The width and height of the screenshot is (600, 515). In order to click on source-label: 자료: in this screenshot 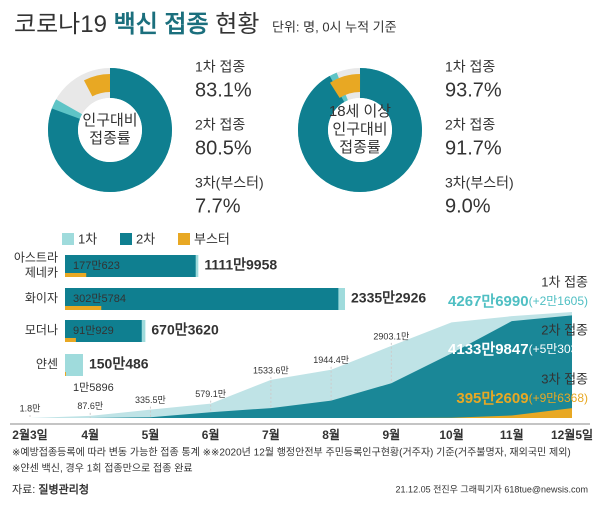, I will do `click(23, 489)`.